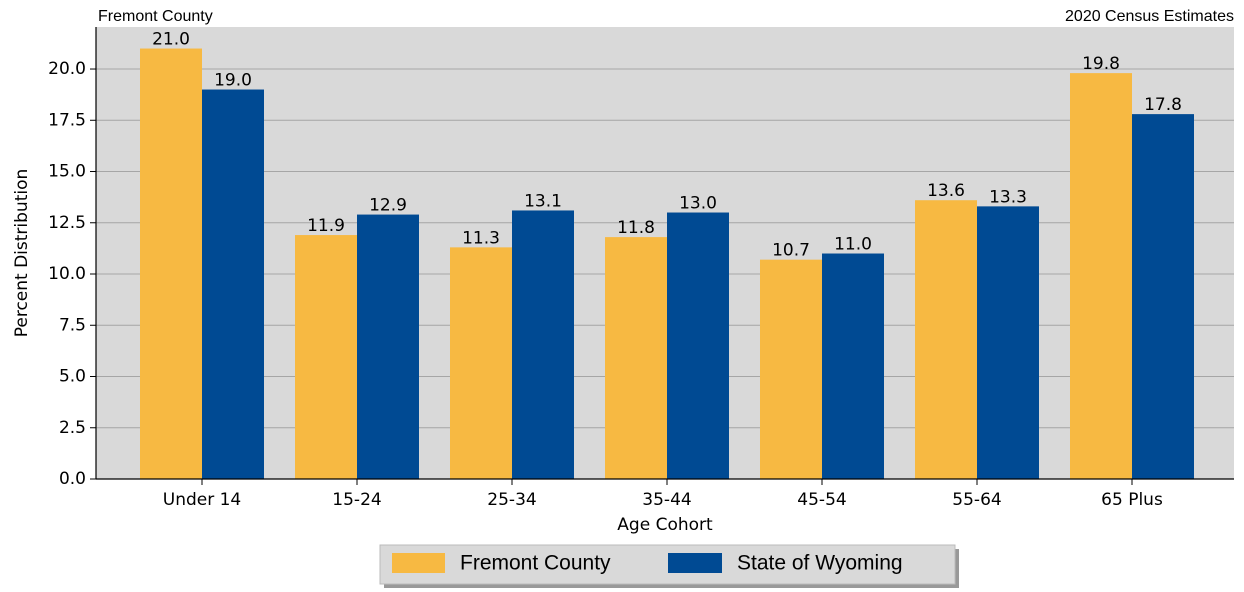 Image resolution: width=1244 pixels, height=592 pixels. What do you see at coordinates (821, 500) in the screenshot?
I see `x-tick-label: 45-54` at bounding box center [821, 500].